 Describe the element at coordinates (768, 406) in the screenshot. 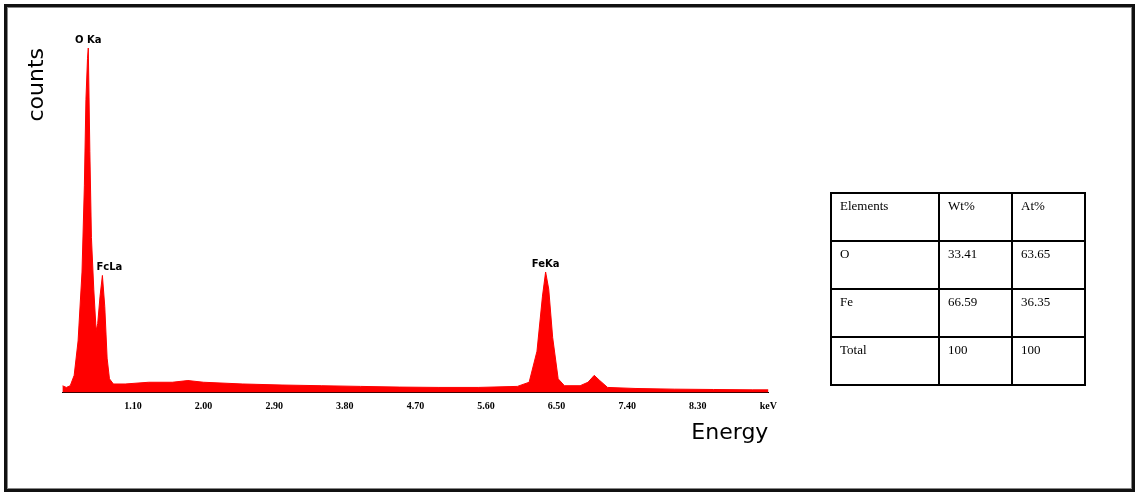

I see `x-tick-label: keV` at that location.